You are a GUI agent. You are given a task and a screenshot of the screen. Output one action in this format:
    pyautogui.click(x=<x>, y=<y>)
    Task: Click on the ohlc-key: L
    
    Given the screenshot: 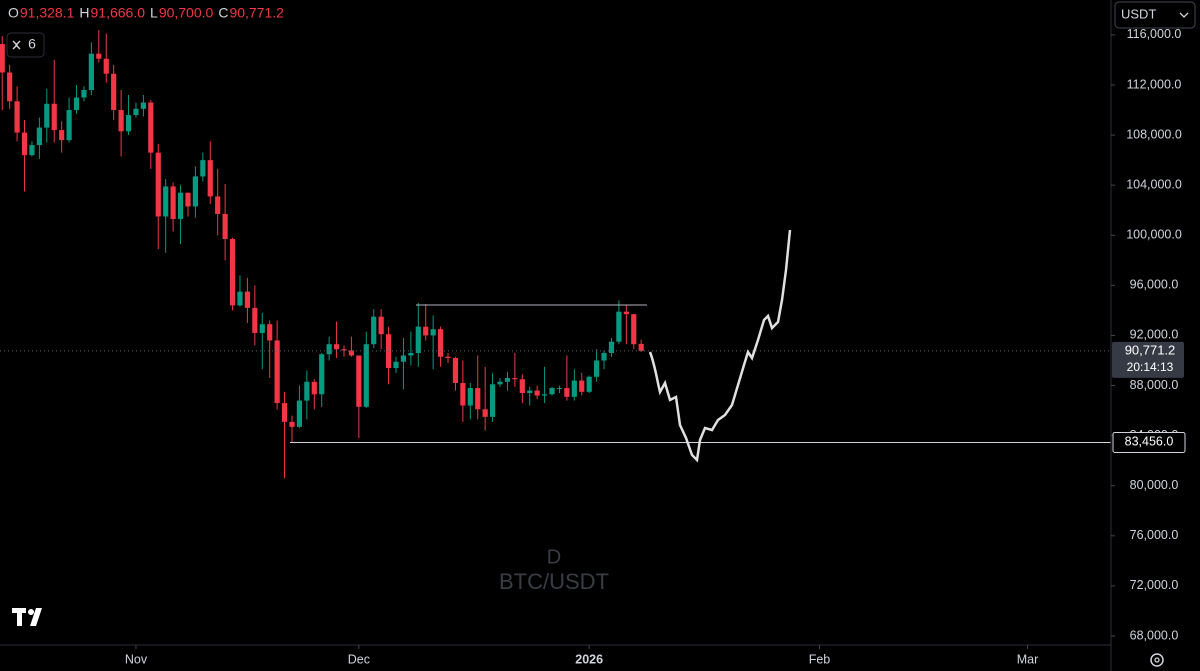 What is the action you would take?
    pyautogui.click(x=154, y=13)
    